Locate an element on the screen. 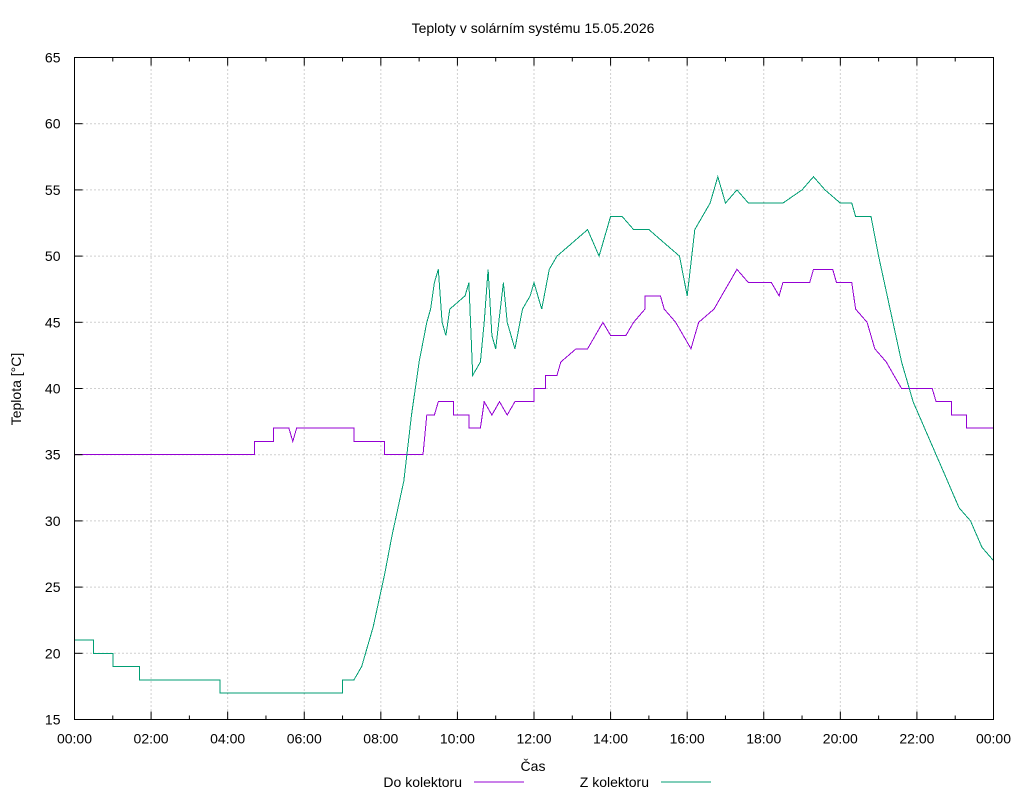 The image size is (1024, 800). x-tick-label: 10:00 is located at coordinates (457, 739).